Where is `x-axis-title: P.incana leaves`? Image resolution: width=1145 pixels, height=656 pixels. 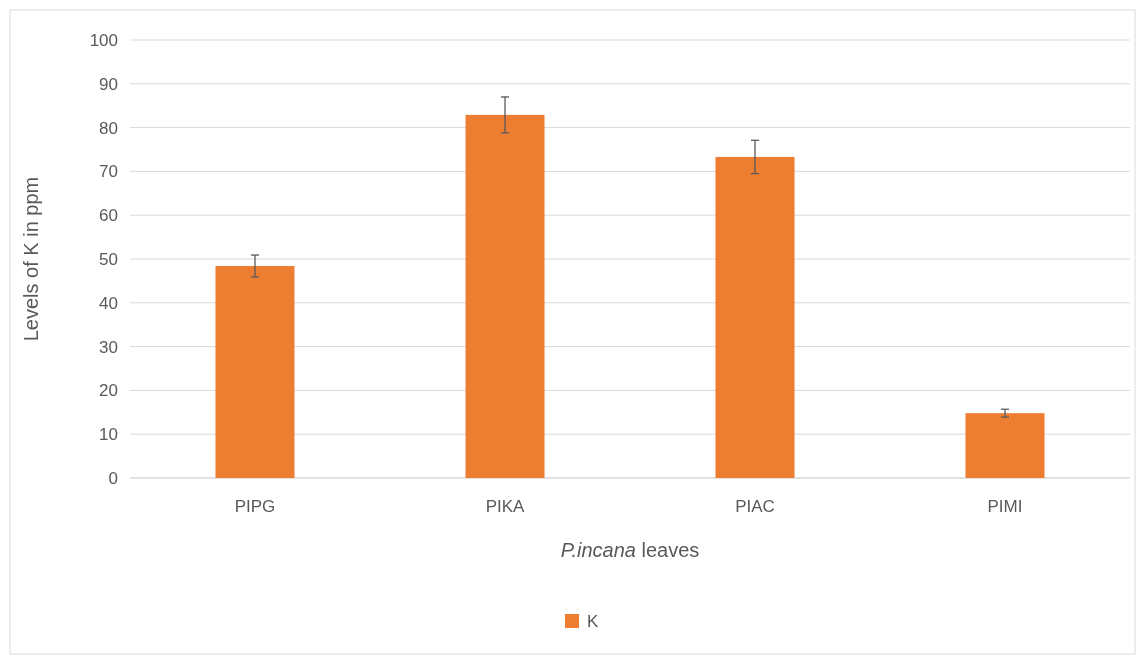 x-axis-title: P.incana leaves is located at coordinates (630, 550).